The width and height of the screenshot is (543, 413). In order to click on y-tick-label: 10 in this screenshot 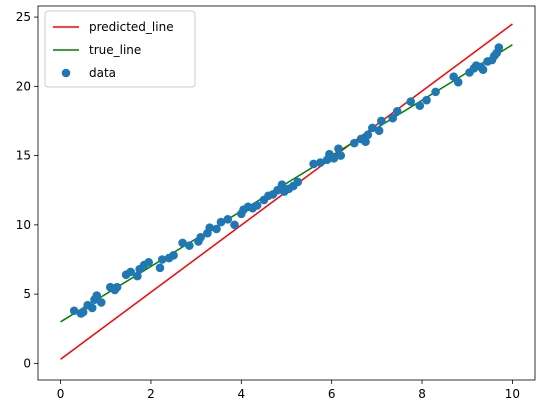, I will do `click(23, 225)`.